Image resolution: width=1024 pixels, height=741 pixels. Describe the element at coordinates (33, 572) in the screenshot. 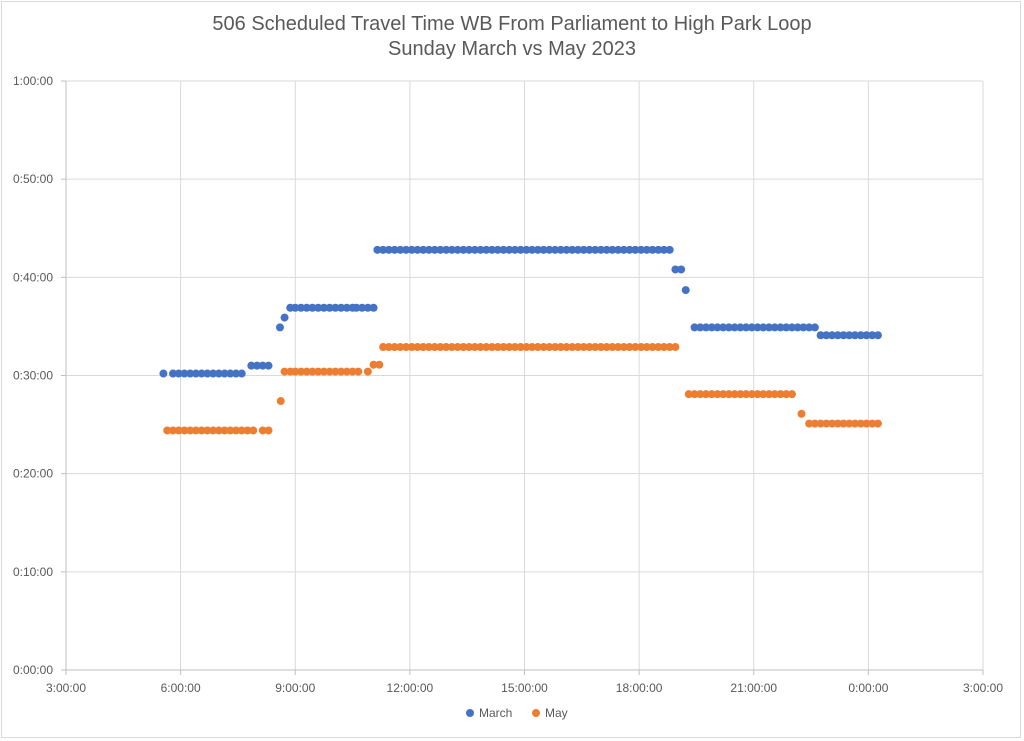

I see `y-tick-label: 0:10:00` at that location.